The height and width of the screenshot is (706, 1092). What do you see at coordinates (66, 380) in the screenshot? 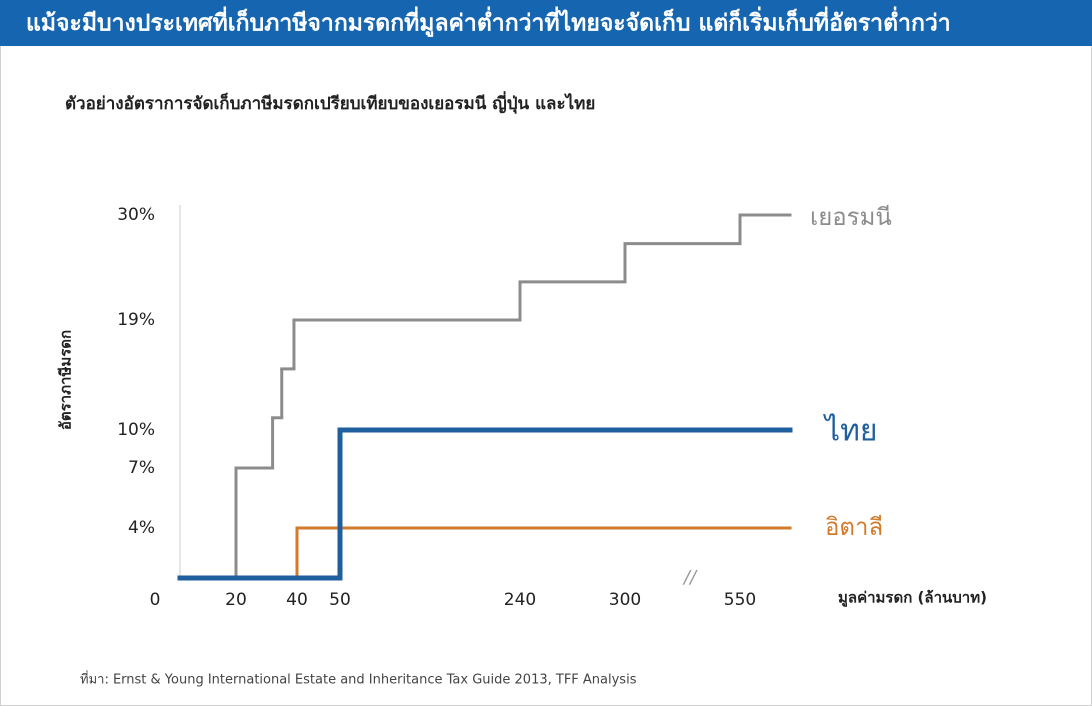
I see `y-axis-title: อัตราภาษีมรดก` at bounding box center [66, 380].